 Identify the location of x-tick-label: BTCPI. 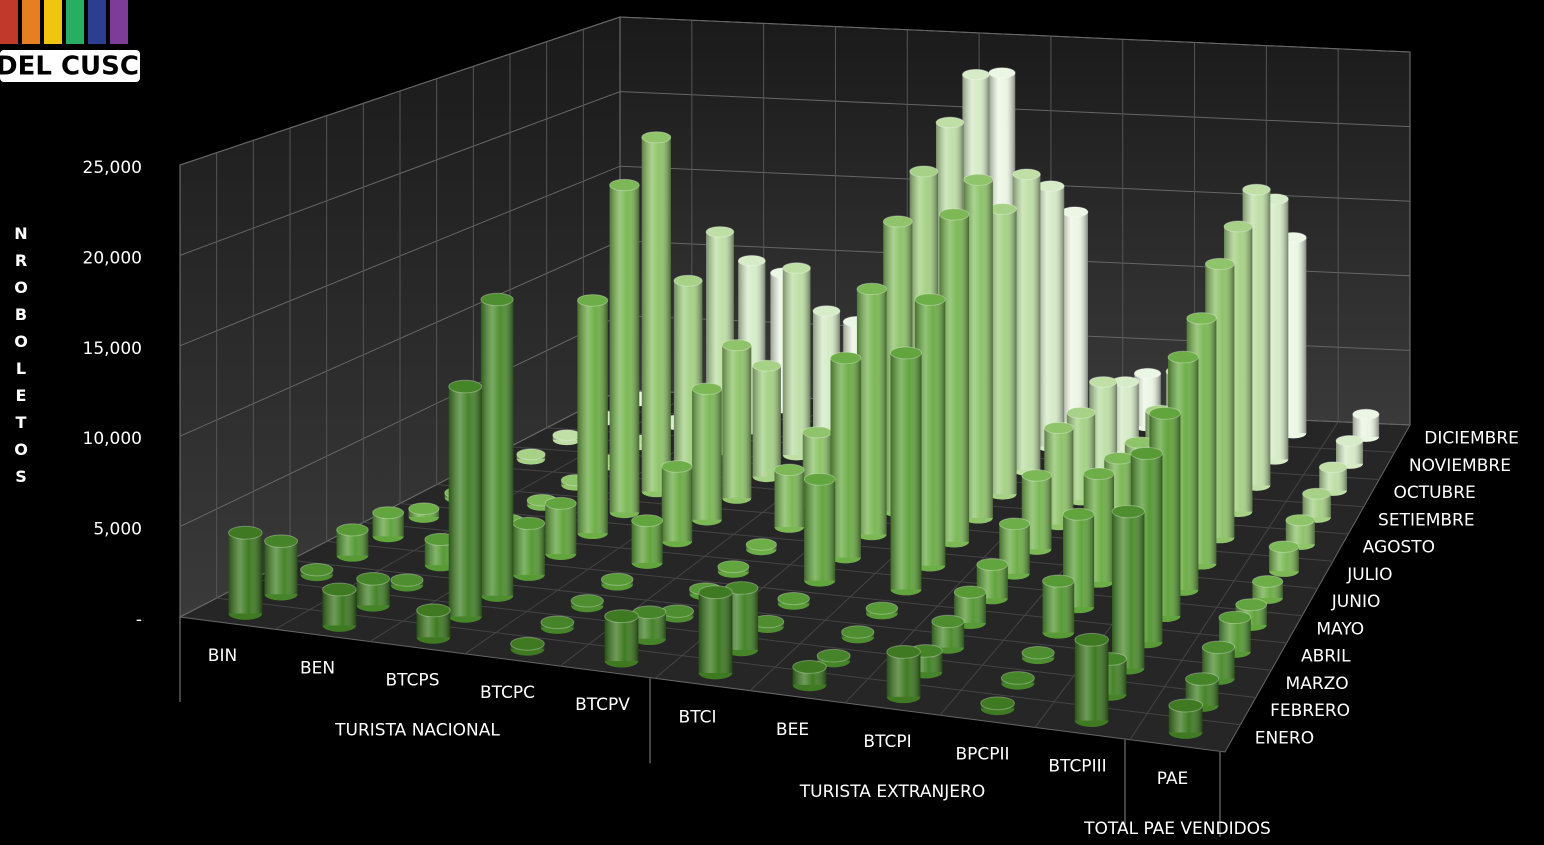
(887, 742).